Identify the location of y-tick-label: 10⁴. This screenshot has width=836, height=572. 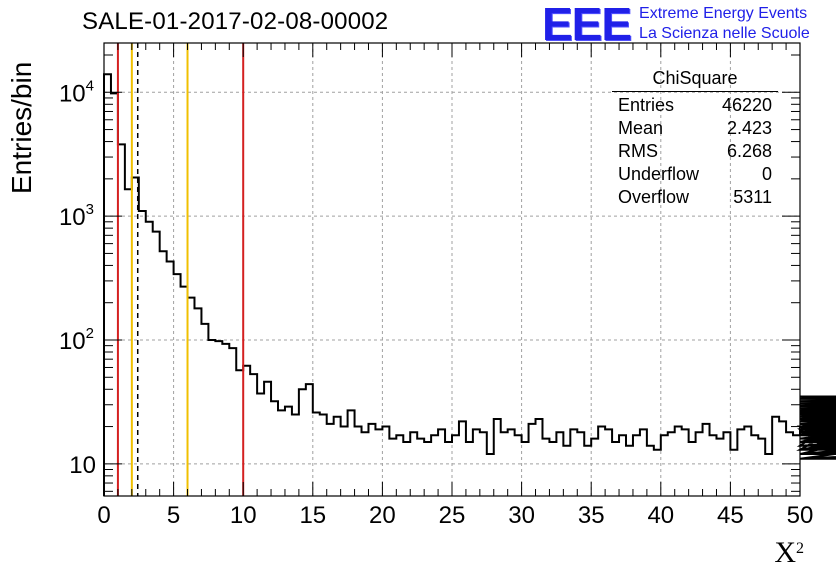
(76, 92).